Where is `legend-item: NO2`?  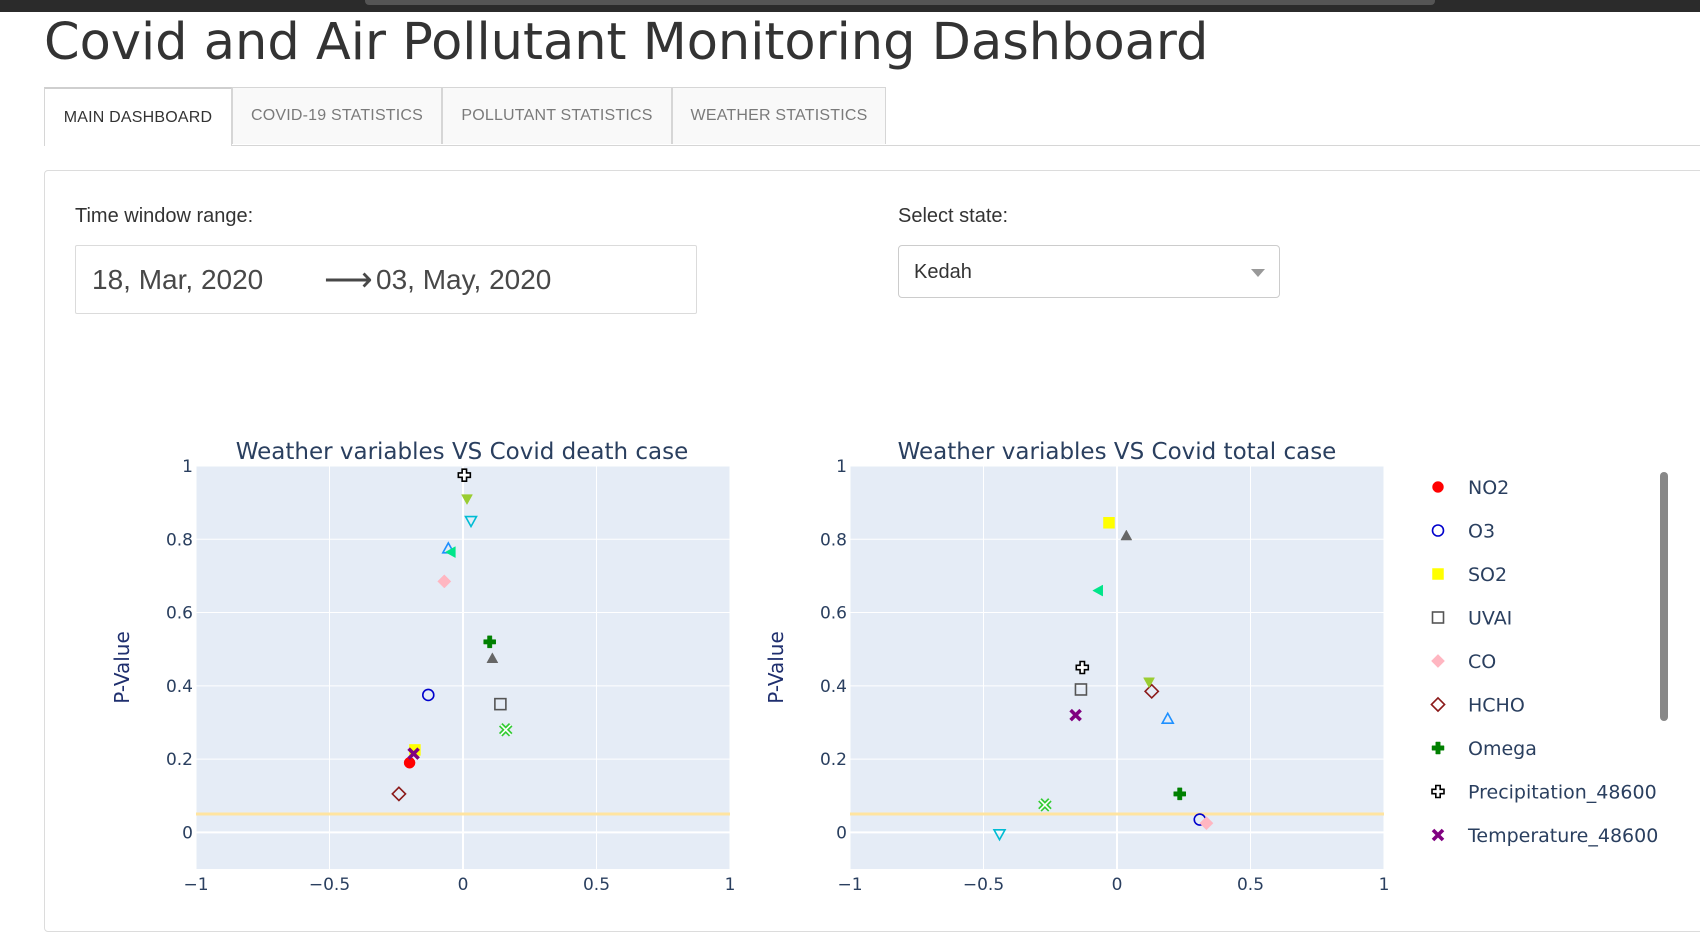 legend-item: NO2 is located at coordinates (1471, 488).